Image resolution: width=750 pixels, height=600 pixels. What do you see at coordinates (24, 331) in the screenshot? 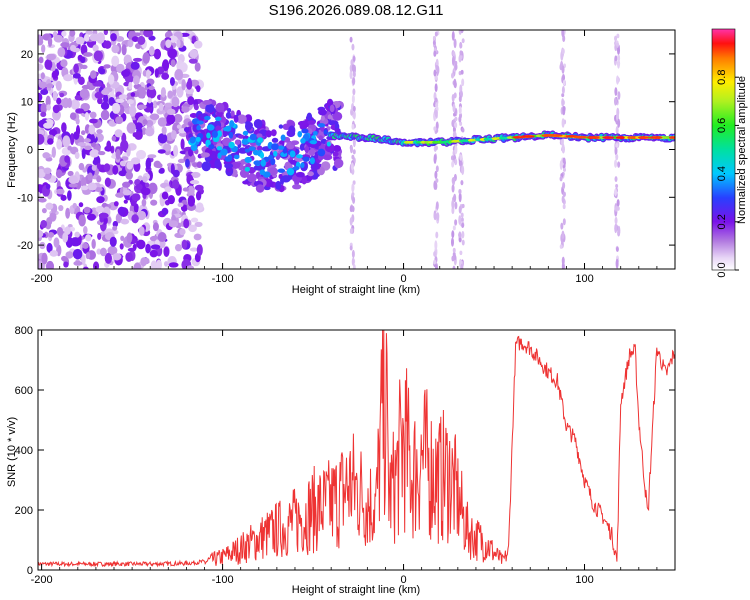
I see `y-tick-label: 800` at bounding box center [24, 331].